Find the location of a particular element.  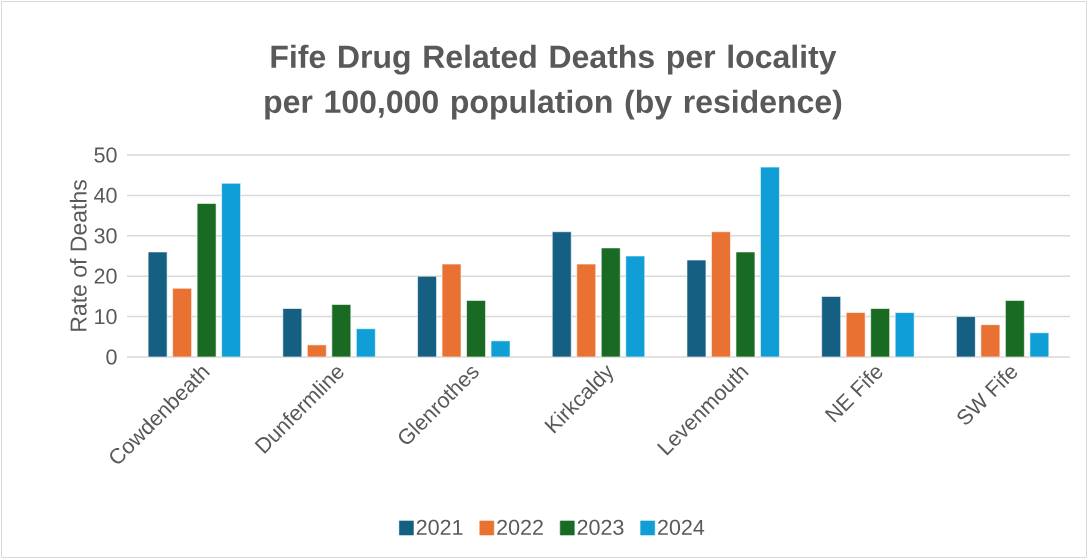

x-tick-label: SW Fife is located at coordinates (987, 396).